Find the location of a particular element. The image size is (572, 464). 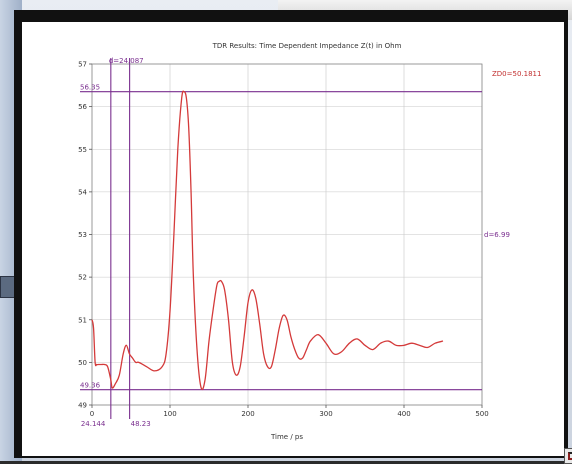

x-tick-label: 100 is located at coordinates (169, 414).